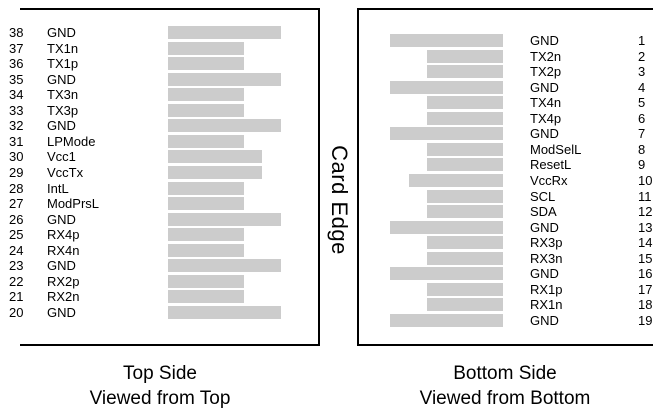  What do you see at coordinates (331, 142) in the screenshot?
I see `pin-row-31: 31 LPMode` at bounding box center [331, 142].